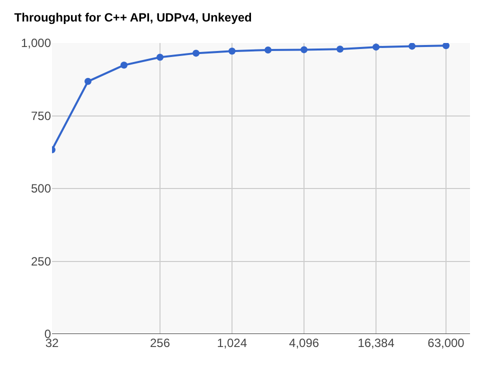  I want to click on x-tick-label: 63,000, so click(446, 343).